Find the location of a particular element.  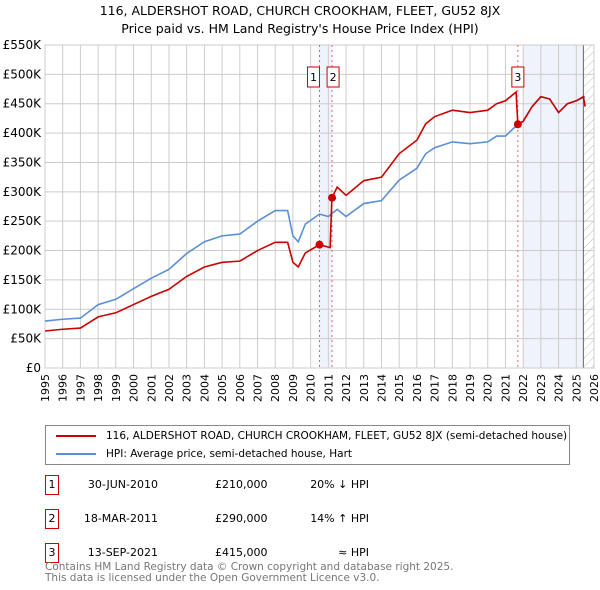

x-tick-label: 2022 is located at coordinates (523, 388).